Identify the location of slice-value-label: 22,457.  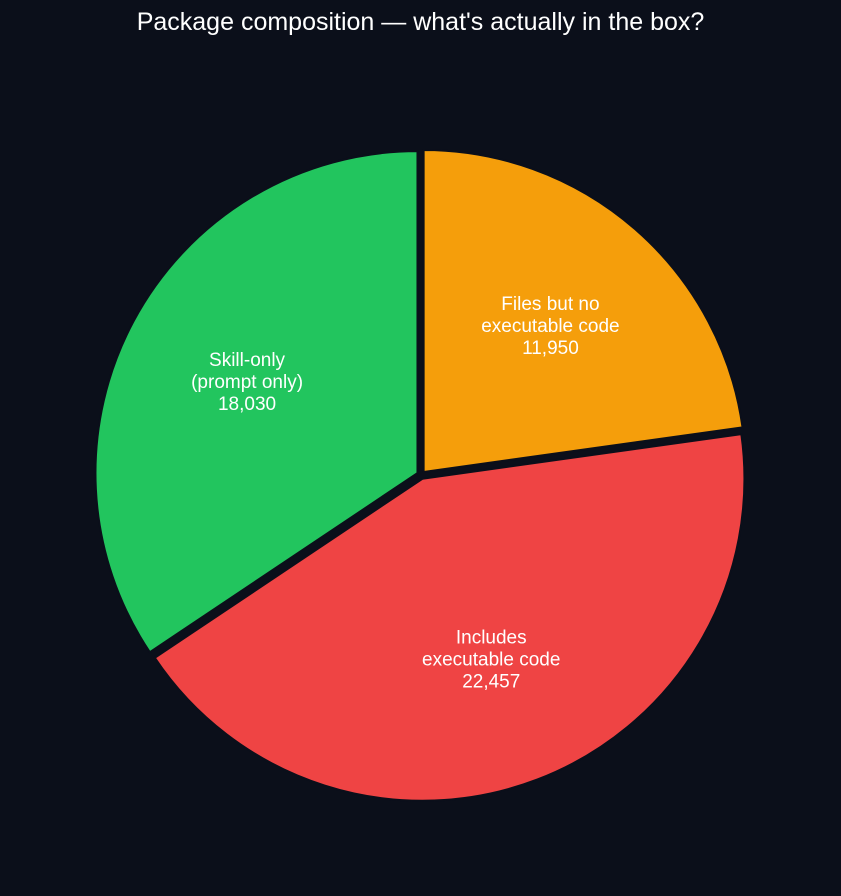
(491, 681).